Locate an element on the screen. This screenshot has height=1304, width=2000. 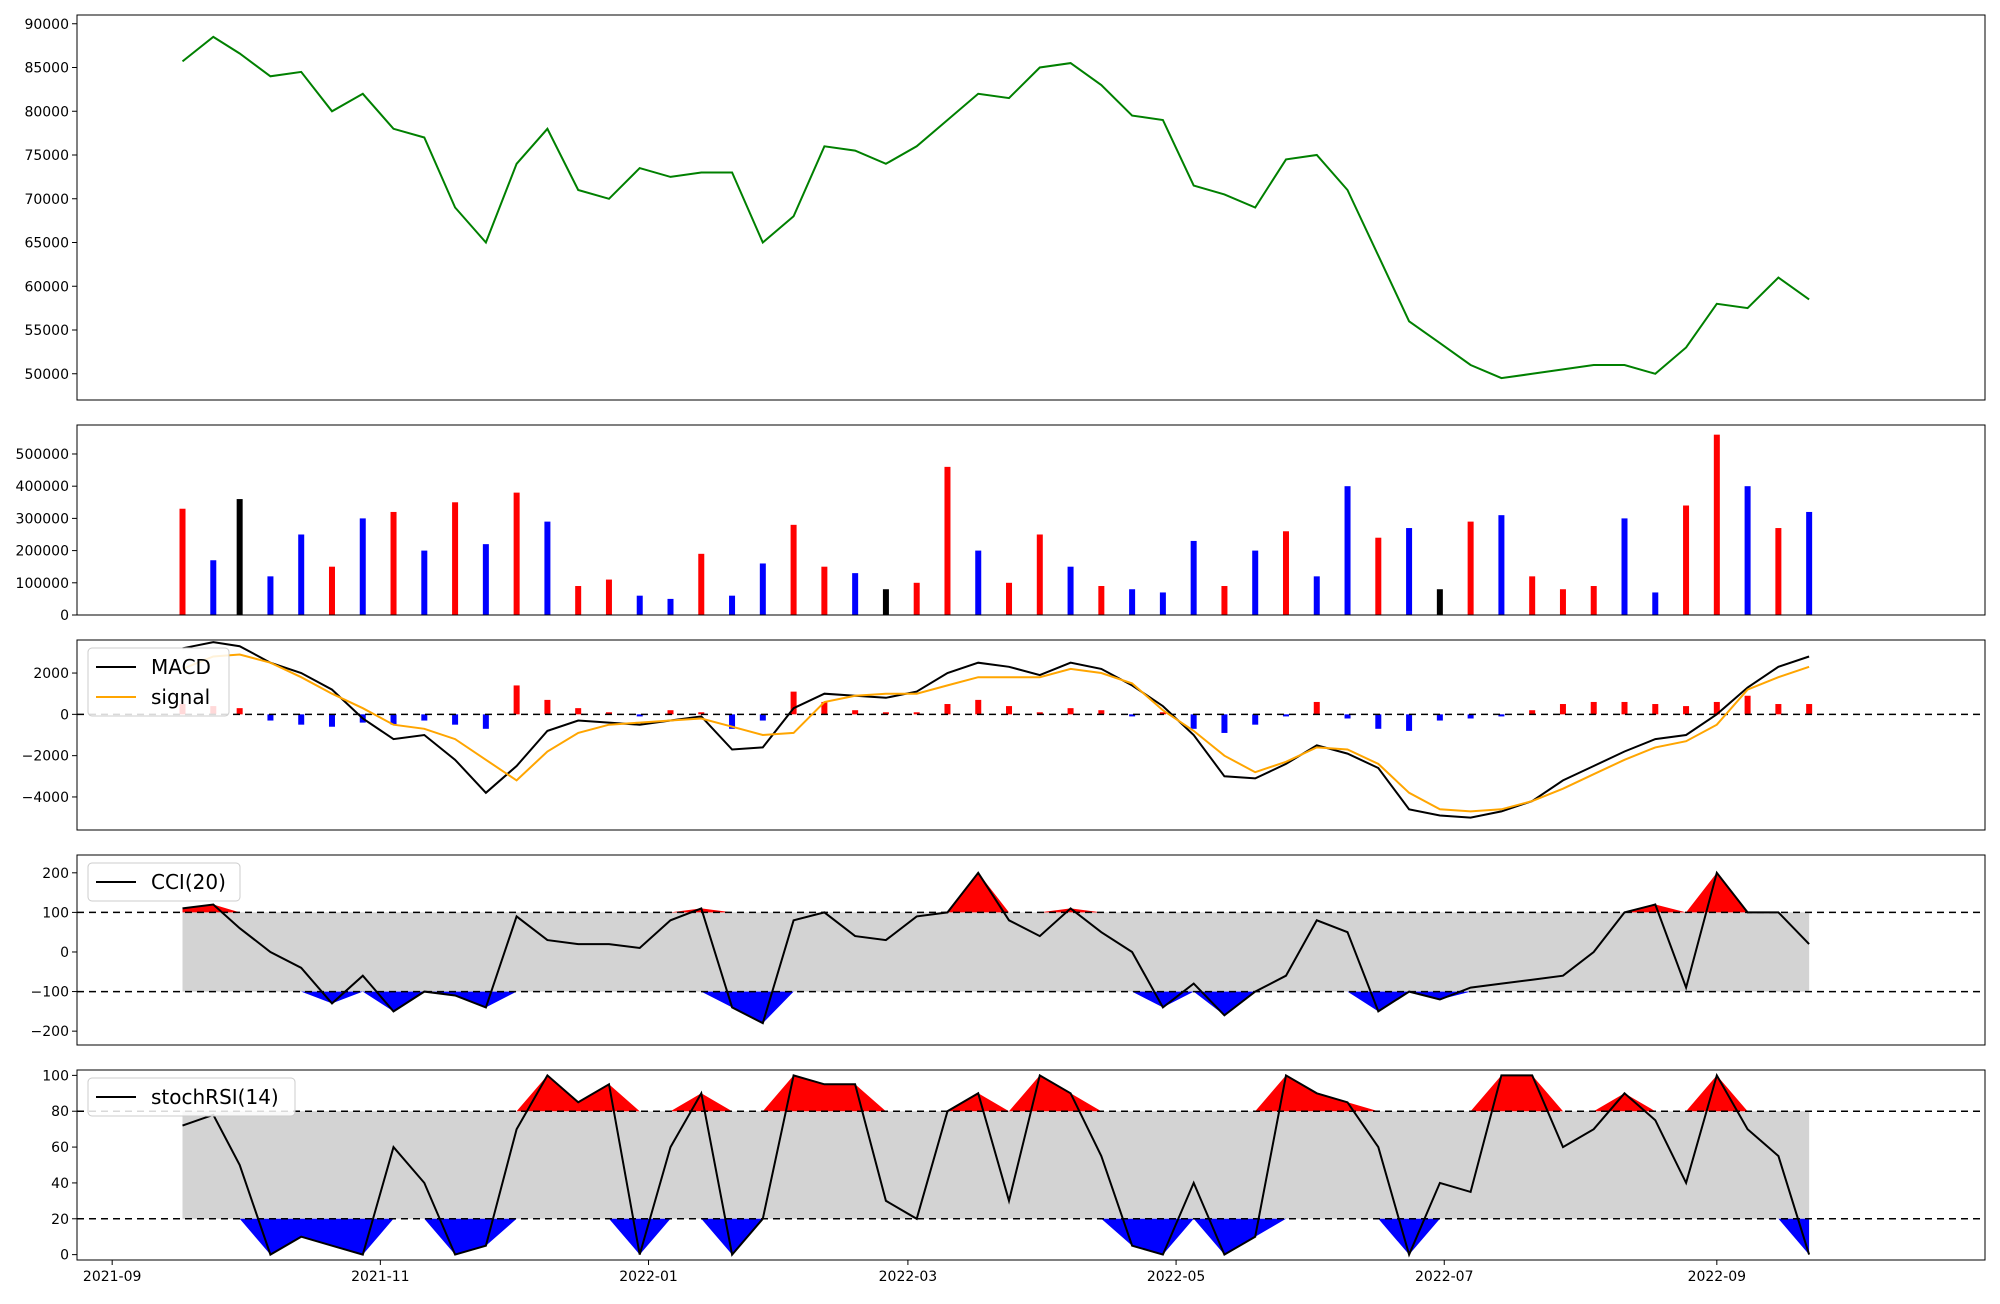
plot-frame-macd is located at coordinates (1031, 735).